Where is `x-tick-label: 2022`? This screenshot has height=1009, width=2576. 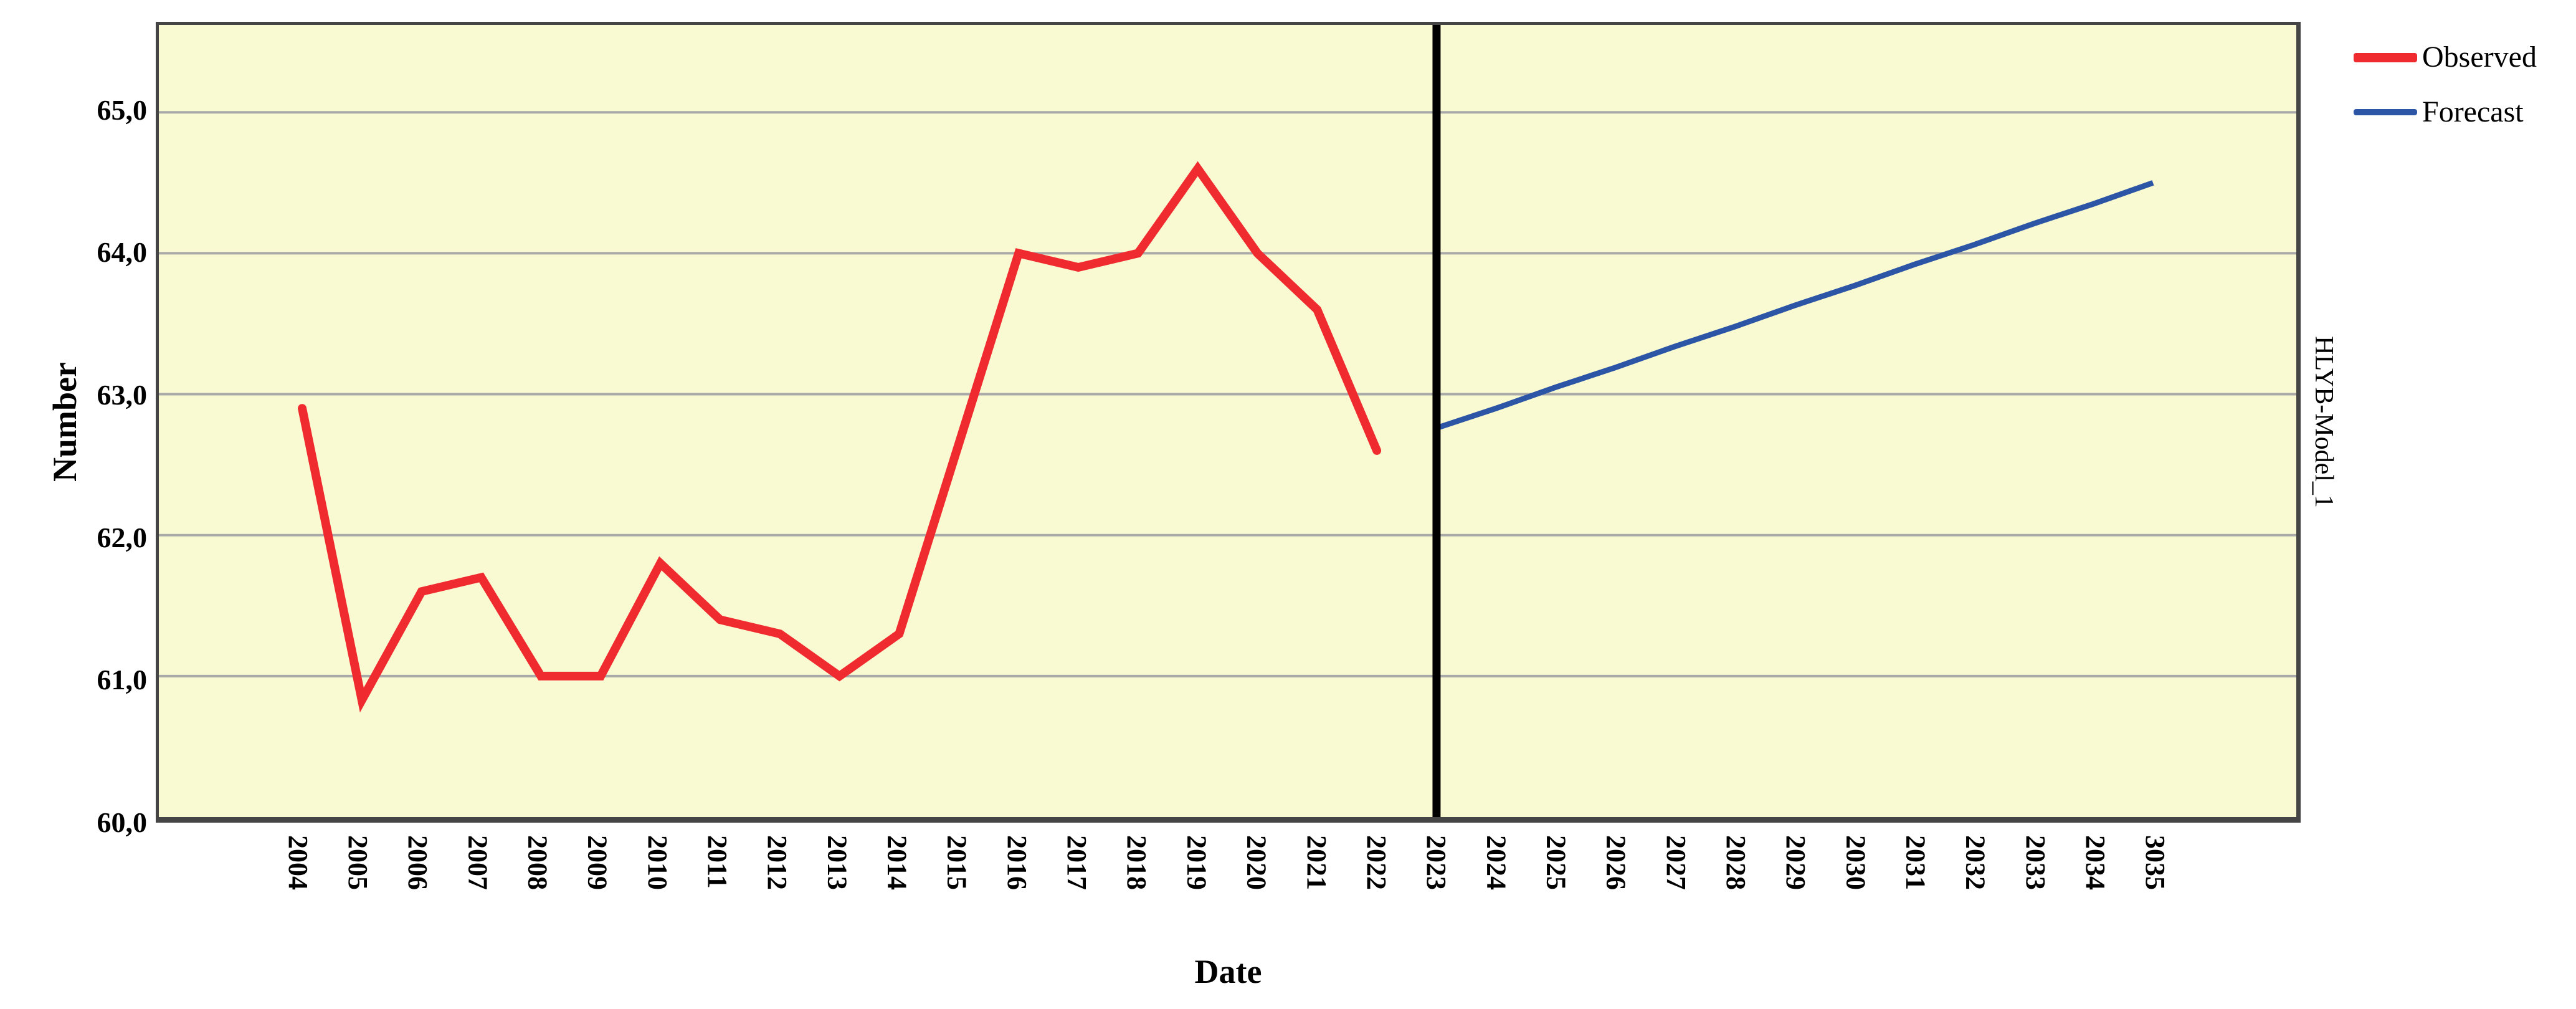 x-tick-label: 2022 is located at coordinates (1376, 863).